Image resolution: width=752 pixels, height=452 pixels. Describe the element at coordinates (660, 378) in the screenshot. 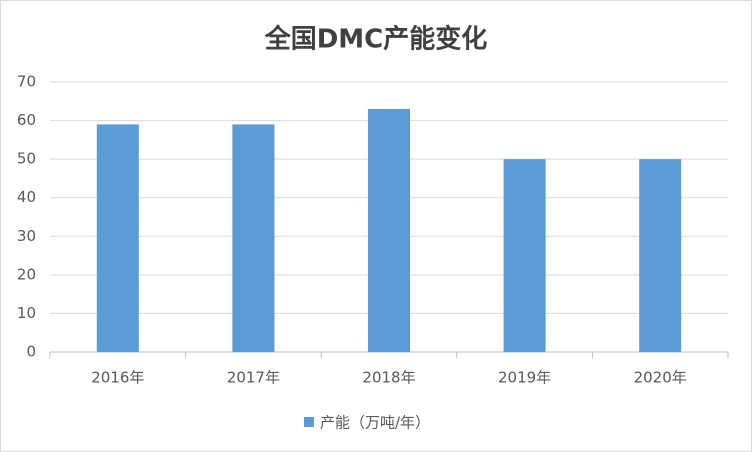

I see `x-tick-label: 2020年` at that location.